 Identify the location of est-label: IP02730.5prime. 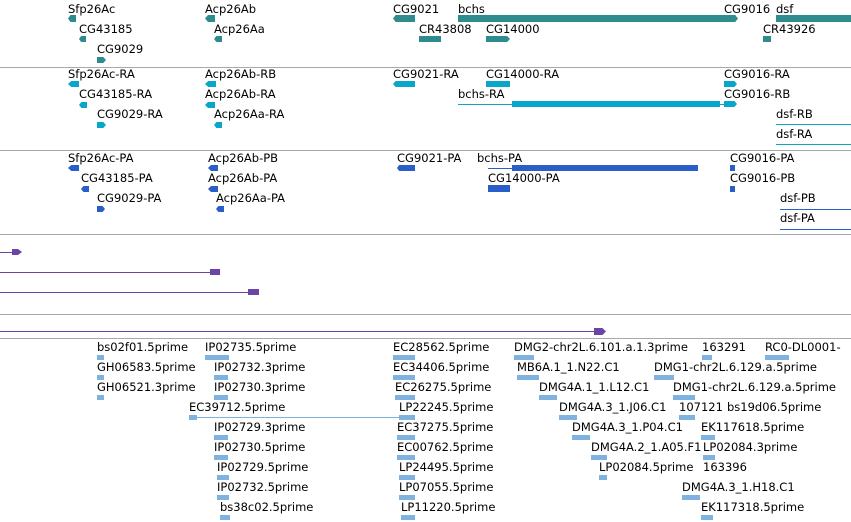
(260, 447).